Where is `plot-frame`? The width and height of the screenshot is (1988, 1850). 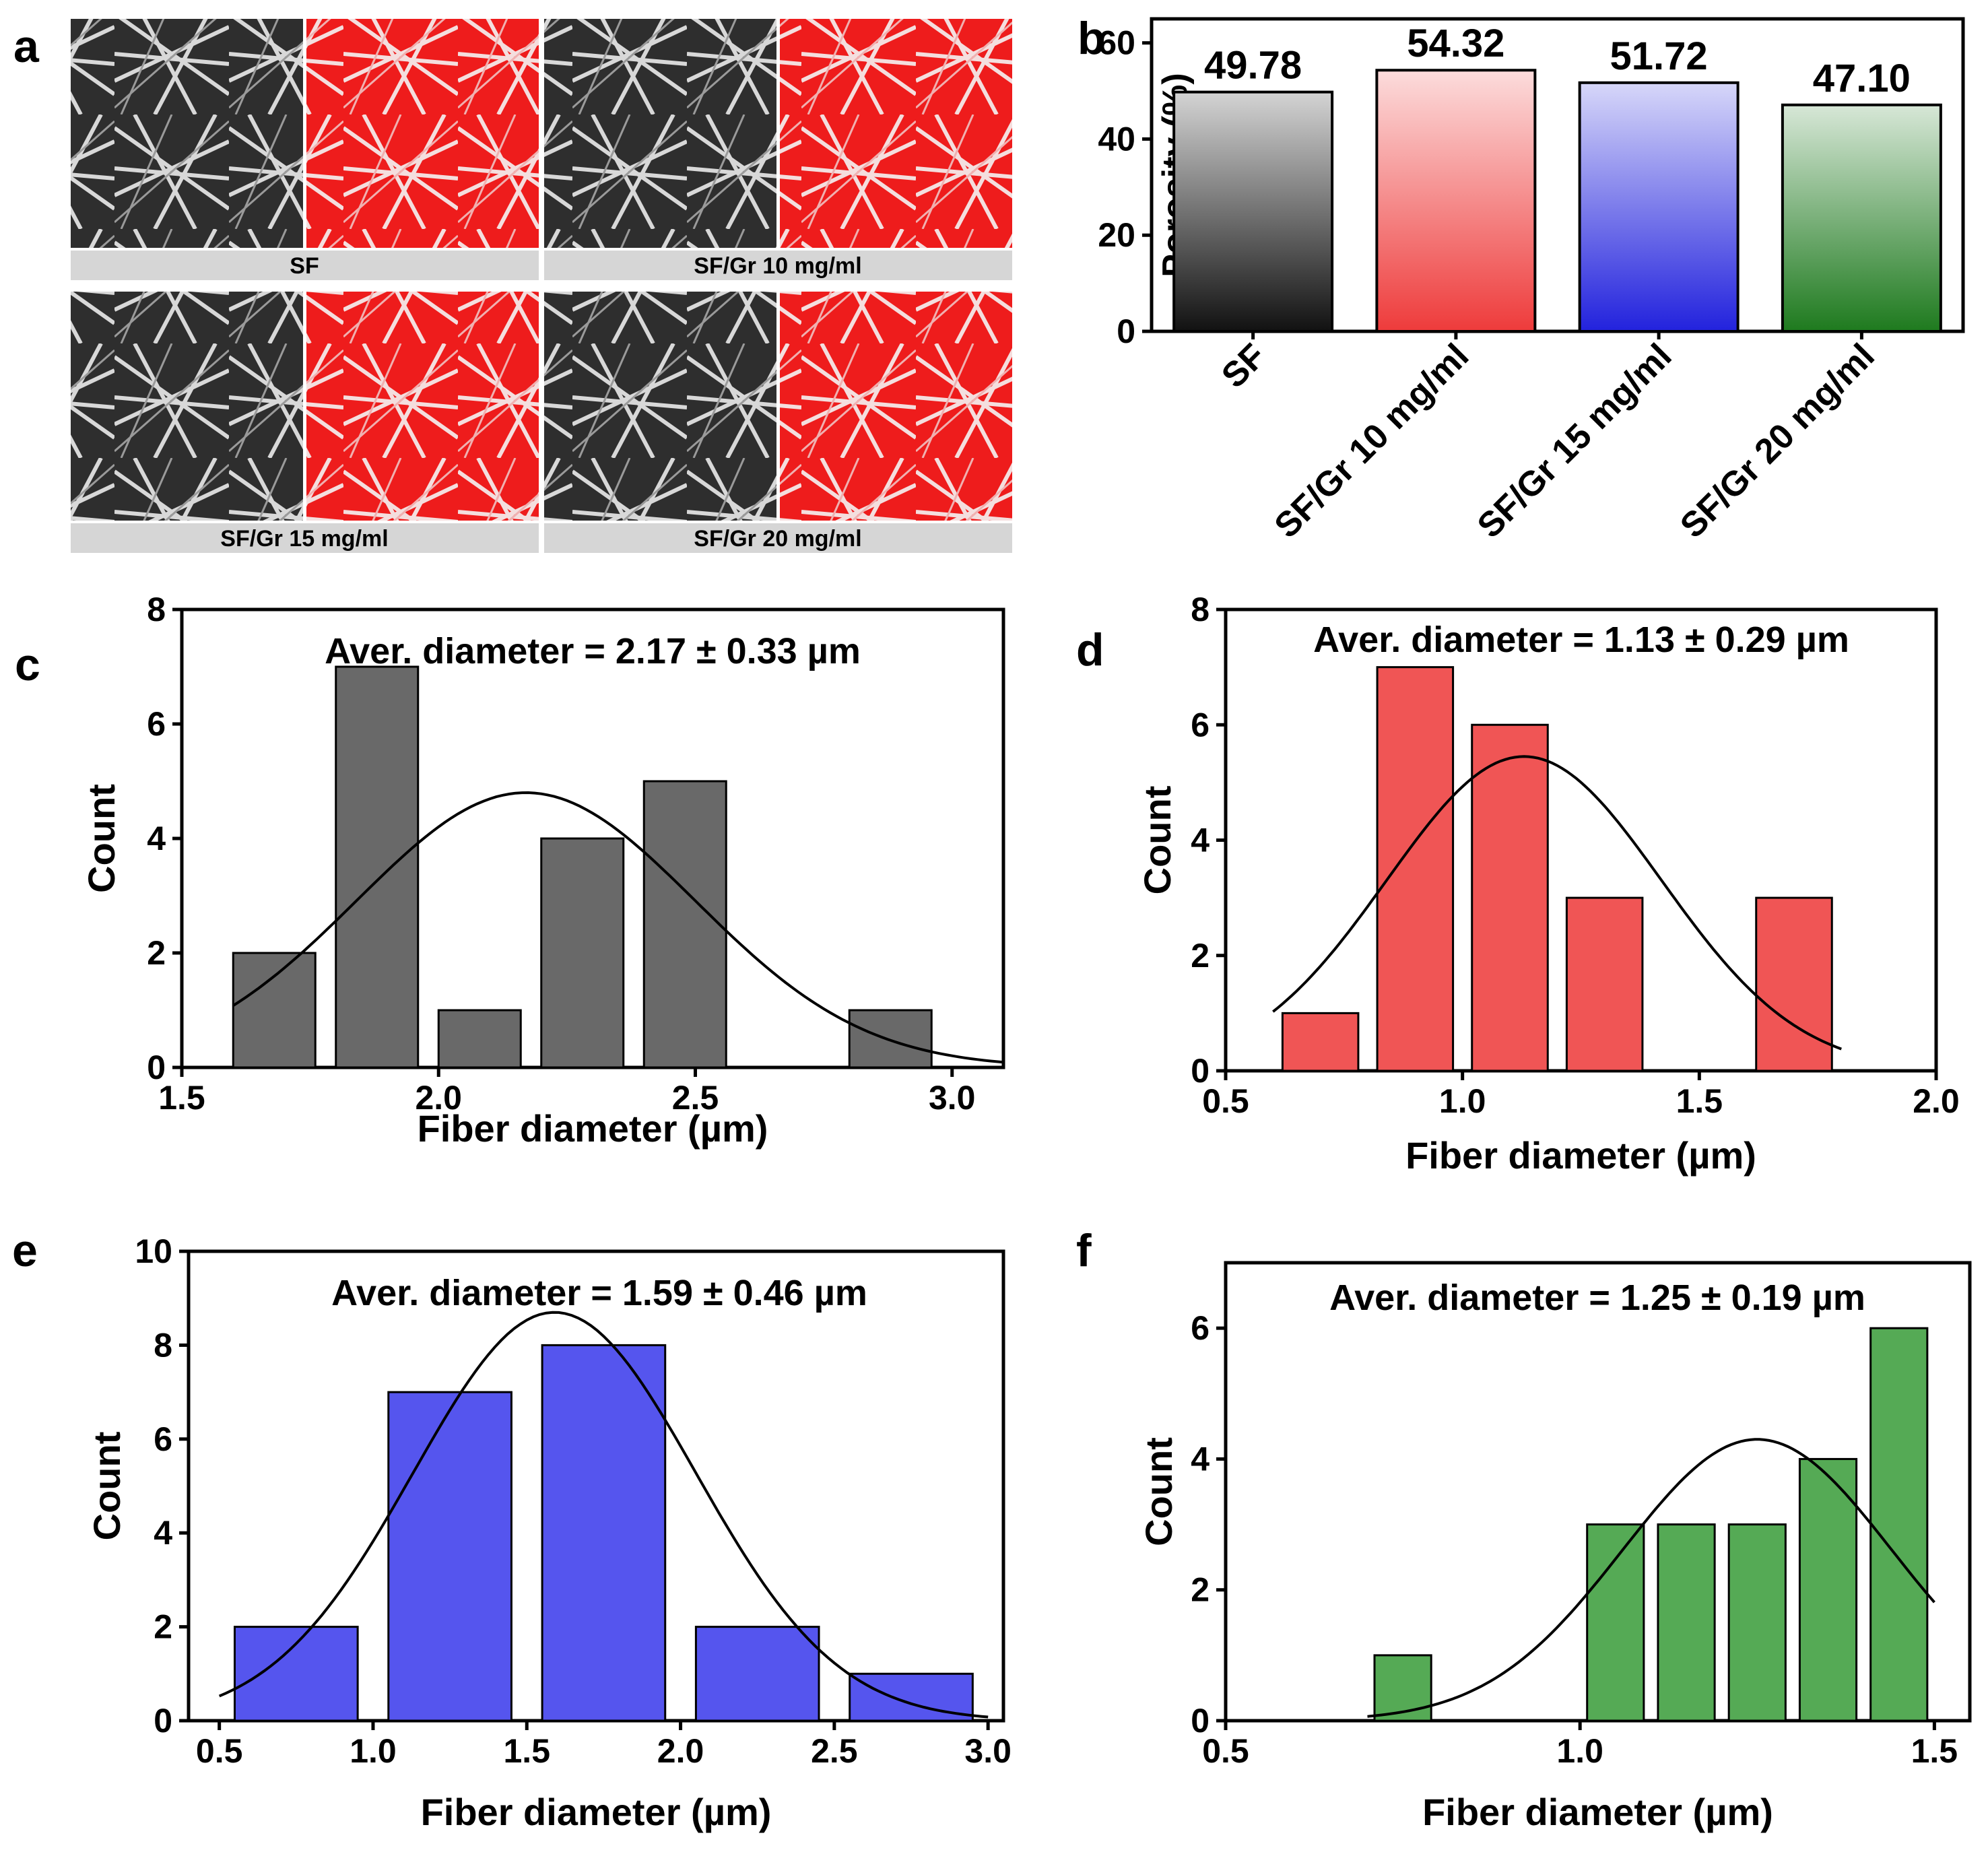
plot-frame is located at coordinates (1558, 175).